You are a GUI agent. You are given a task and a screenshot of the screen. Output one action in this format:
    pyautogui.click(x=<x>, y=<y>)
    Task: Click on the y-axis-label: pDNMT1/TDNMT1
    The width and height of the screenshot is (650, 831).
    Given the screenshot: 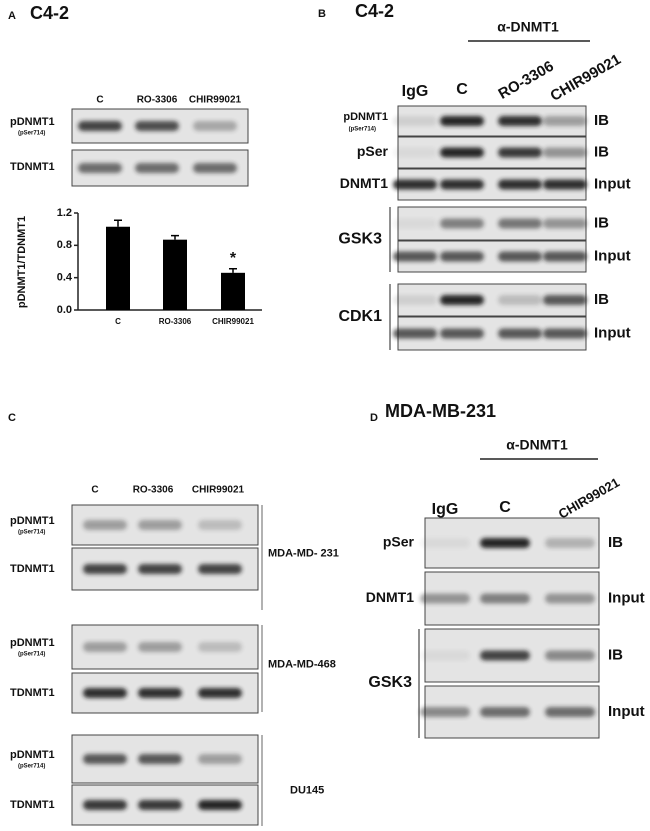 What is the action you would take?
    pyautogui.click(x=22, y=262)
    